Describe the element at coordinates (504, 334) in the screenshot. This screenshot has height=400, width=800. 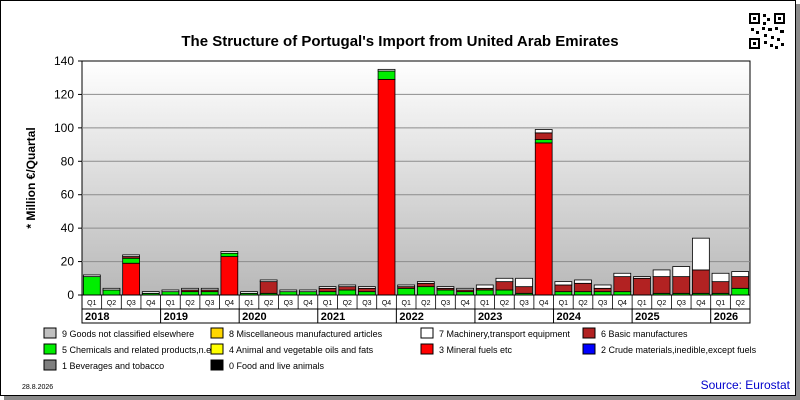
I see `legend-label: 7 Machinery,transport equipment` at that location.